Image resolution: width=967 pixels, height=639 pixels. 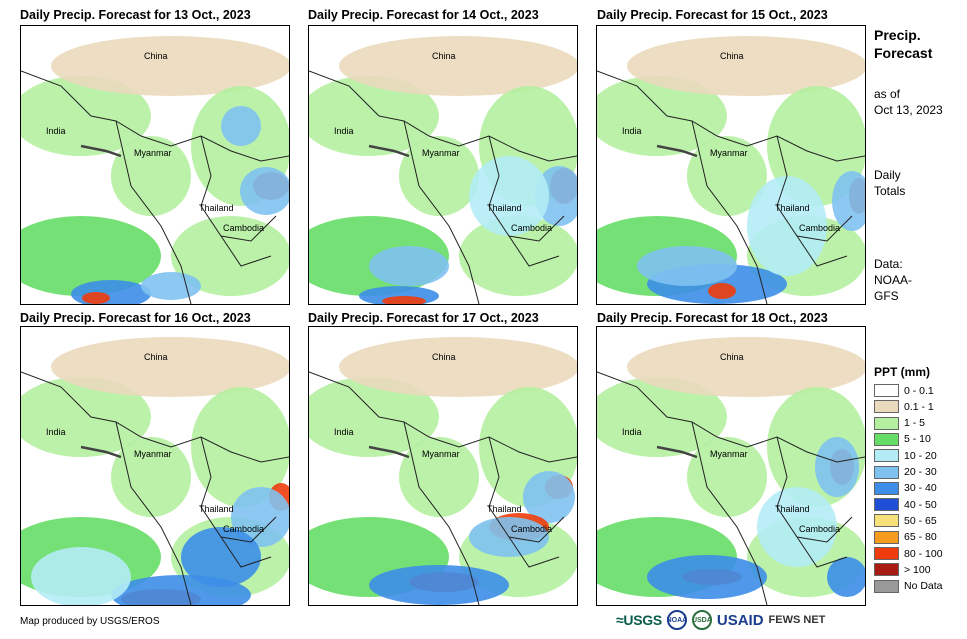 I want to click on legend-item: No Data, so click(x=908, y=586).